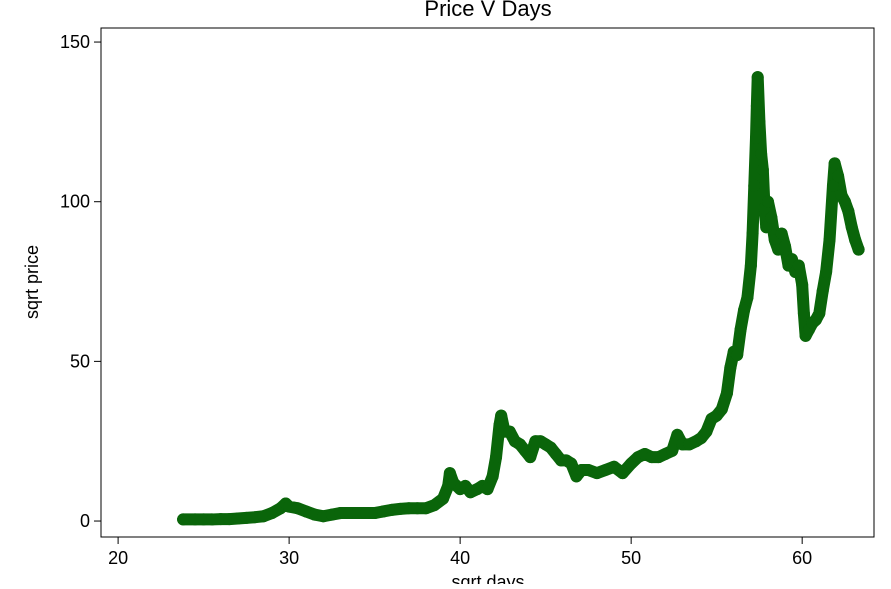 The width and height of the screenshot is (891, 589). I want to click on y-tick-label: 50, so click(80, 361).